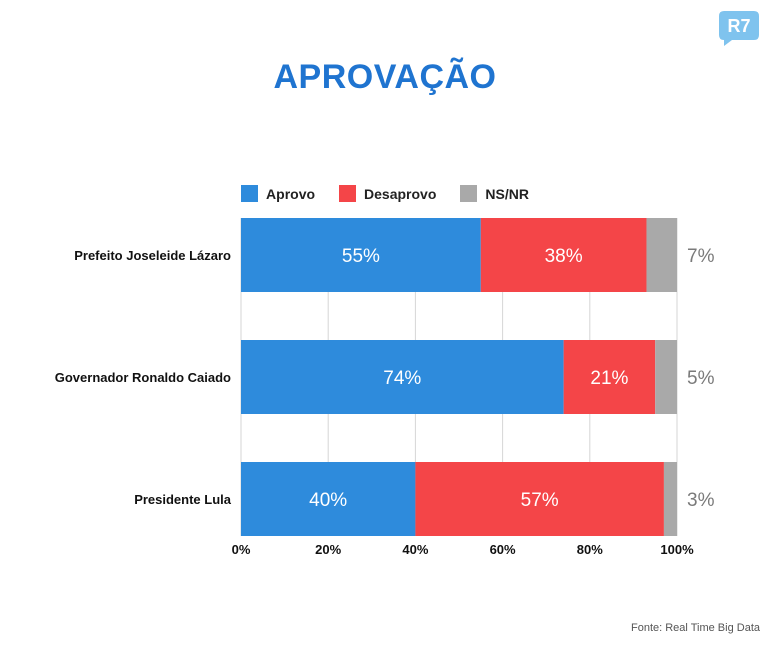  Describe the element at coordinates (328, 549) in the screenshot. I see `x-tick-label-1: 20%` at that location.